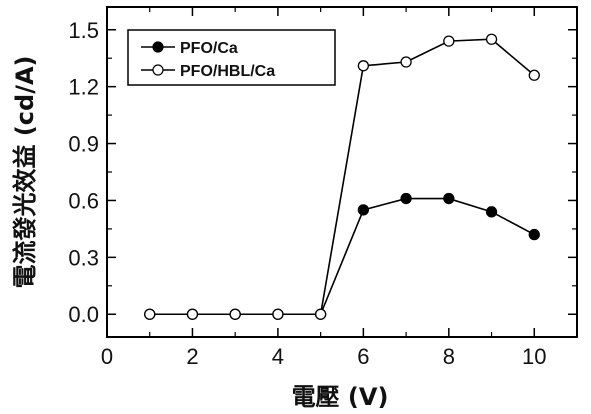 The image size is (591, 414). Describe the element at coordinates (25, 171) in the screenshot. I see `y-axis-title: 電流發光效益 (cd/A)` at that location.